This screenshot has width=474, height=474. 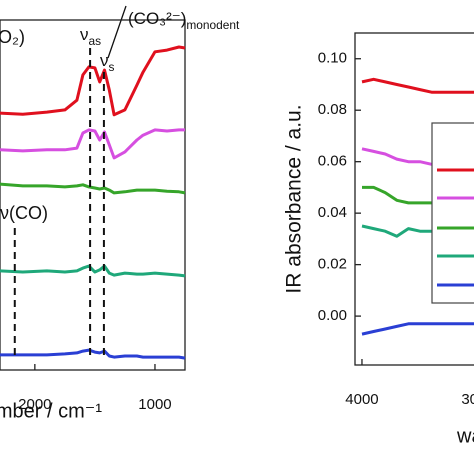 What do you see at coordinates (467, 399) in the screenshot?
I see `x-tick-label: 3000` at bounding box center [467, 399].